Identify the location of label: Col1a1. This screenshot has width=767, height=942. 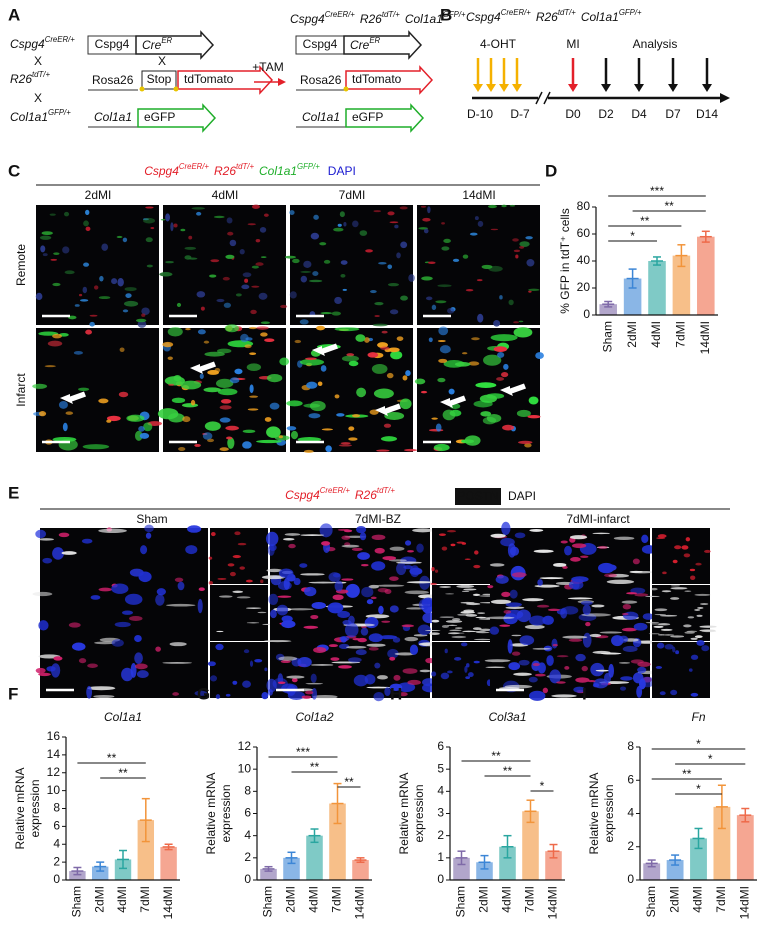
(113, 117).